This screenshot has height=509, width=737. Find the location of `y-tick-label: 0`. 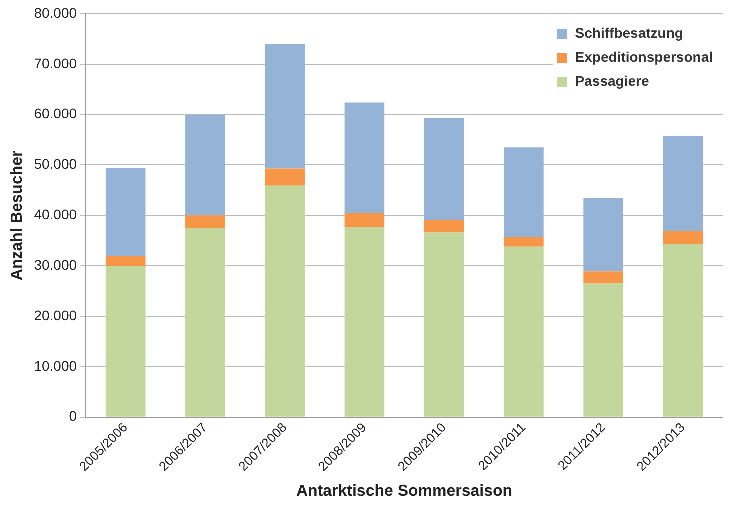

y-tick-label: 0 is located at coordinates (73, 416).